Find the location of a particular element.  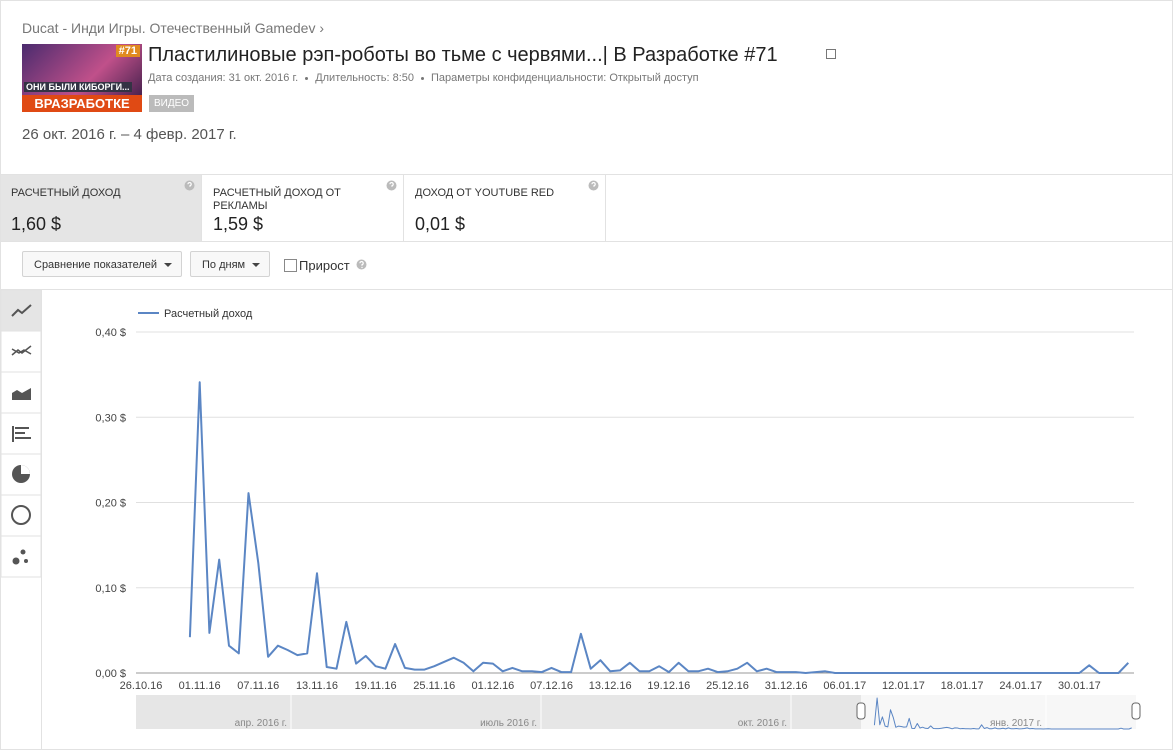

y-tick-label: 0,30 $ is located at coordinates (110, 418).